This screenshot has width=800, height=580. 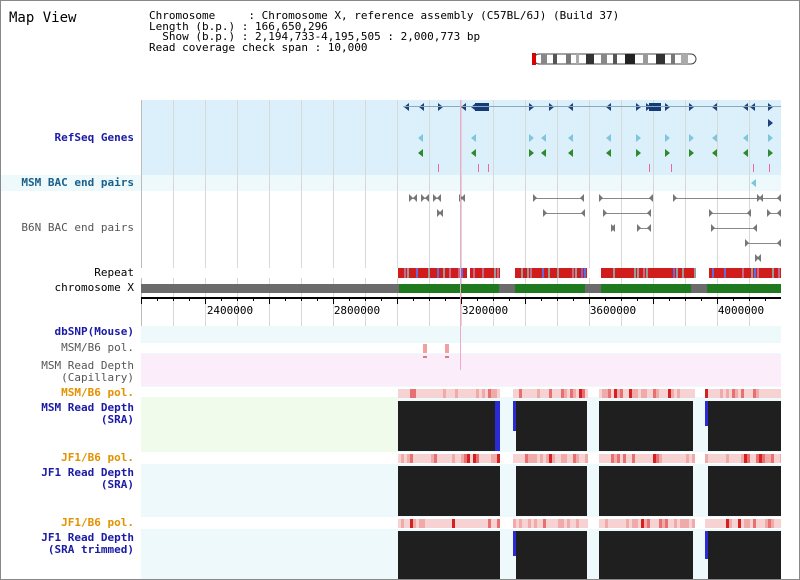 I want to click on track-label-jf1-b6-pol-1: JF1/B6 pol., so click(x=97, y=457).